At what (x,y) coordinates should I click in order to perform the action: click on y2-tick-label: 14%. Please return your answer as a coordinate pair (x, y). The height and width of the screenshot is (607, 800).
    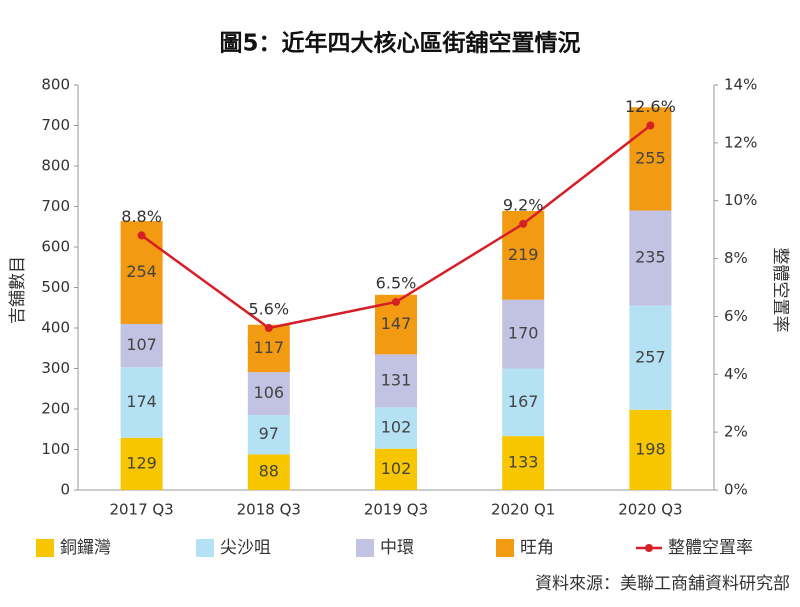
    Looking at the image, I should click on (740, 85).